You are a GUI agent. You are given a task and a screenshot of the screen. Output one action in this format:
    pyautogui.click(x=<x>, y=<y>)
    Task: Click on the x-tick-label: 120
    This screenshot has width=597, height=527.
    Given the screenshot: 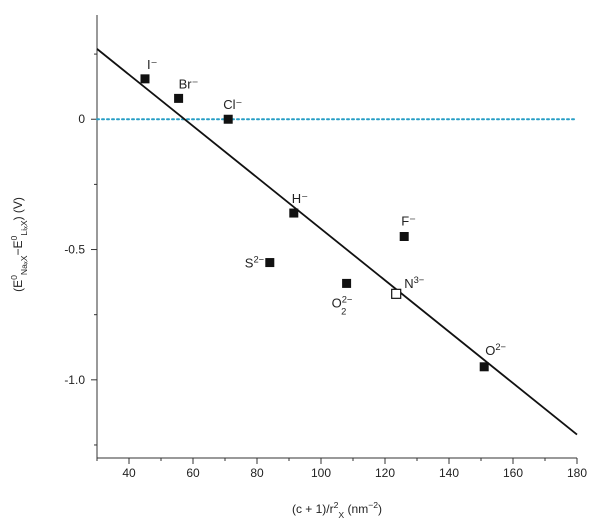 What is the action you would take?
    pyautogui.click(x=385, y=473)
    